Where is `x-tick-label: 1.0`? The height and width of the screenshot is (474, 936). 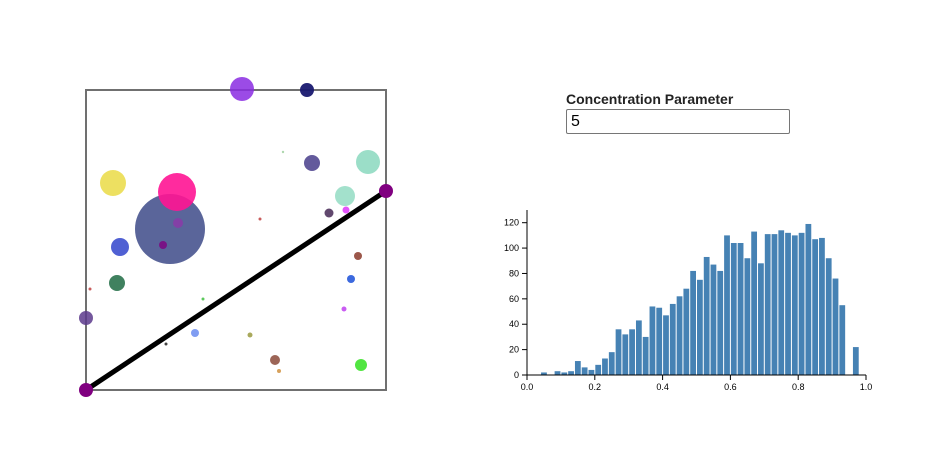 x-tick-label: 1.0 is located at coordinates (866, 387).